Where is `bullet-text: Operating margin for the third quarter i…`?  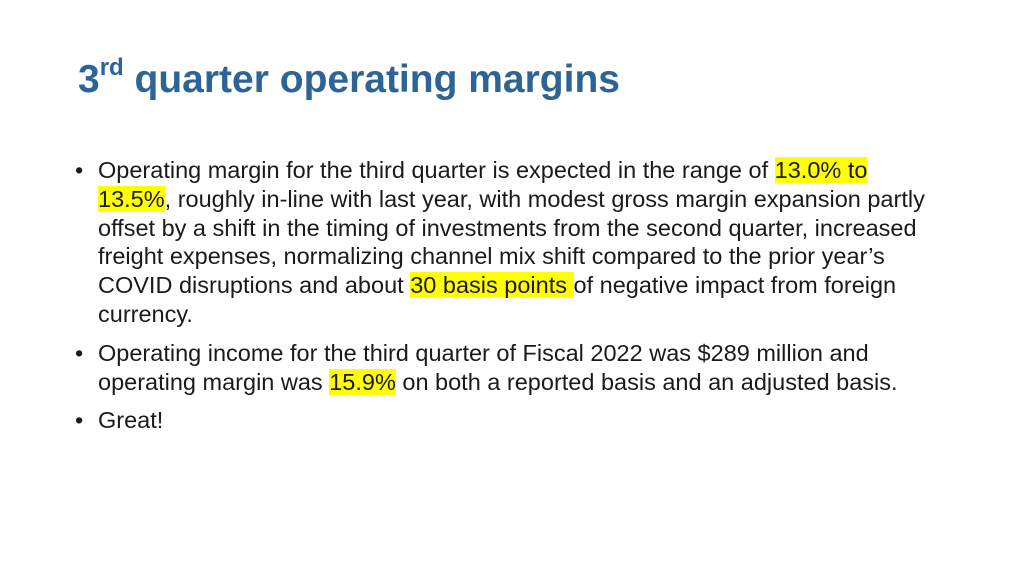
bullet-text: Operating margin for the third quarter i… is located at coordinates (436, 170).